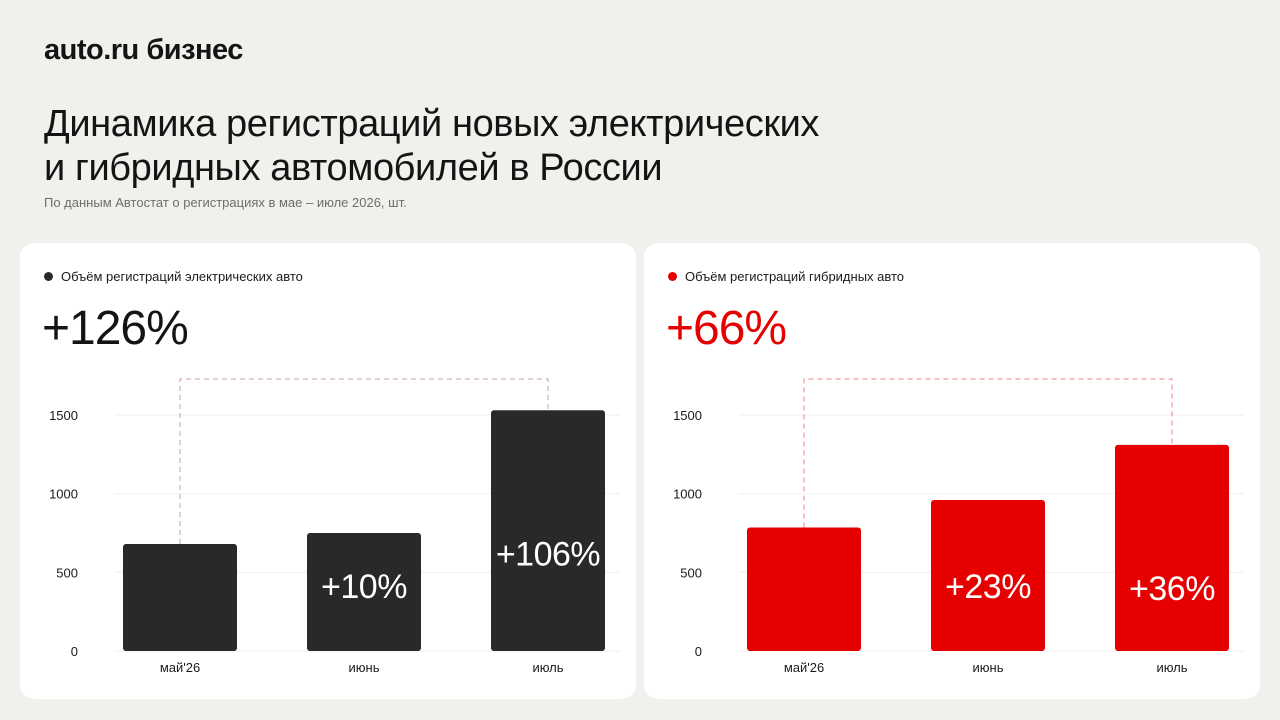  What do you see at coordinates (432, 124) in the screenshot?
I see `page-title-line-1: Динамика регистраций новых электрических` at bounding box center [432, 124].